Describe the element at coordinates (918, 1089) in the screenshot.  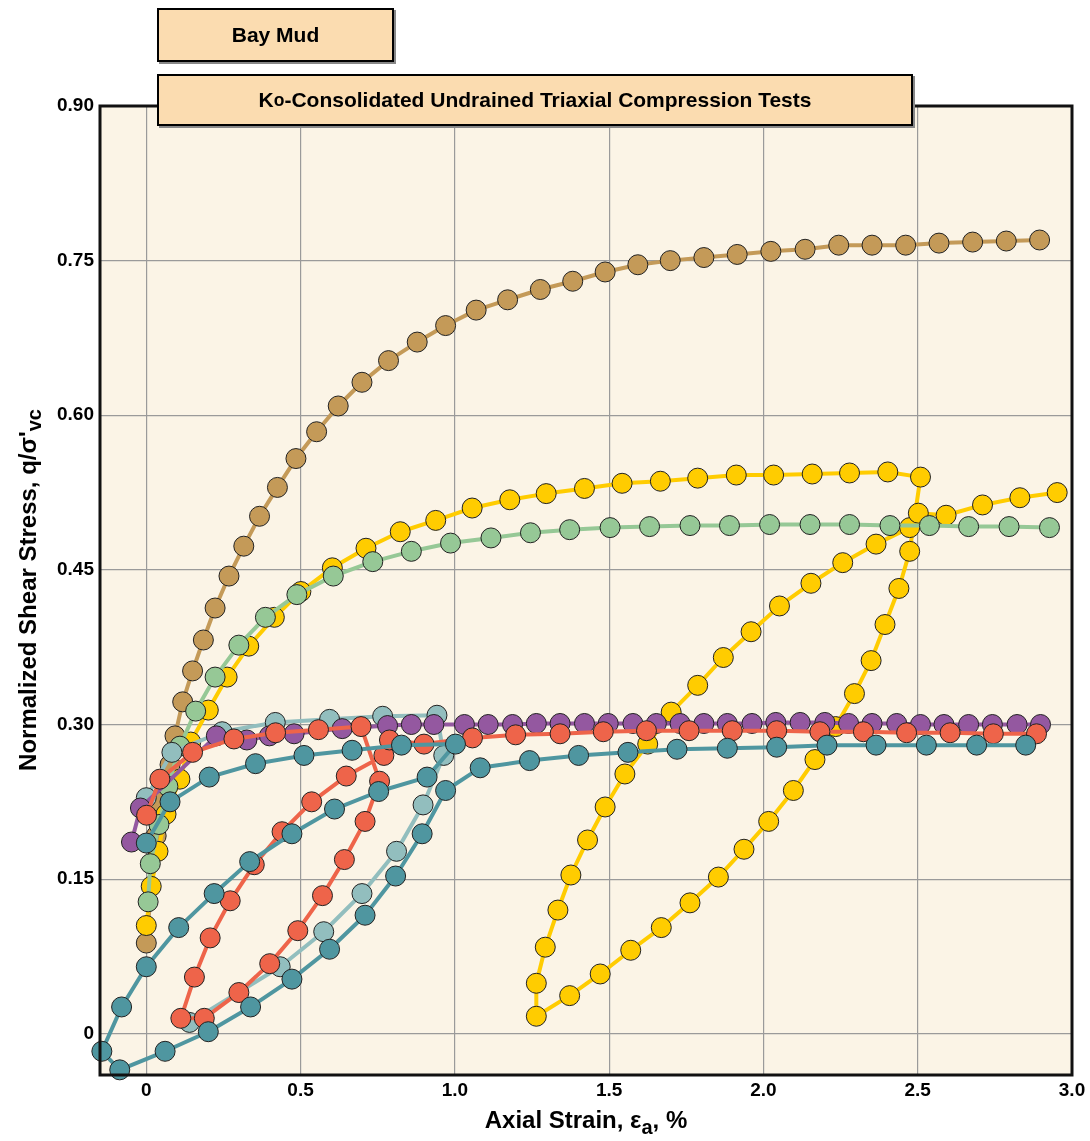
I see `x-tick-label: 2.5` at that location.